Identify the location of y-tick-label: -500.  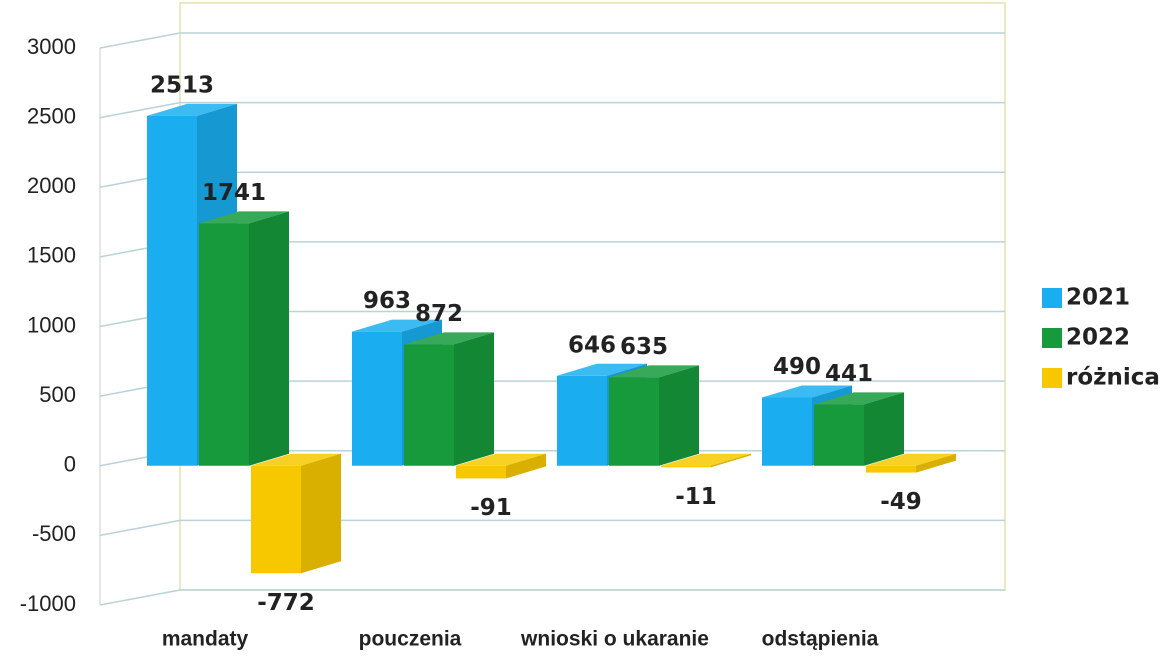
(54, 533).